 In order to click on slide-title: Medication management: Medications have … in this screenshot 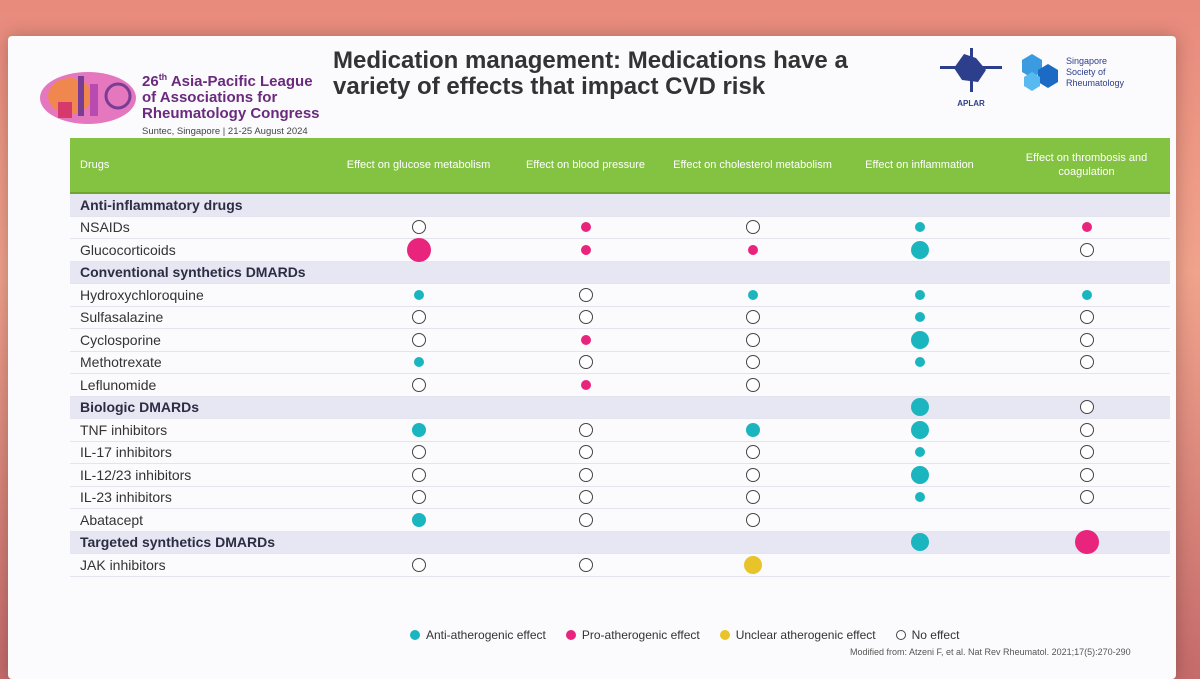, I will do `click(590, 73)`.